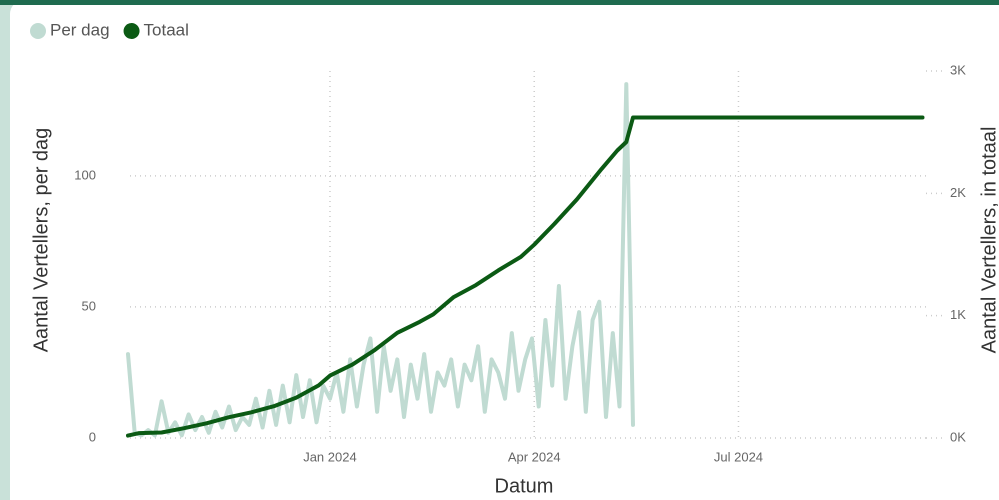 Image resolution: width=999 pixels, height=500 pixels. I want to click on y-axis-title: Aantal Vertellers, per dag, so click(41, 240).